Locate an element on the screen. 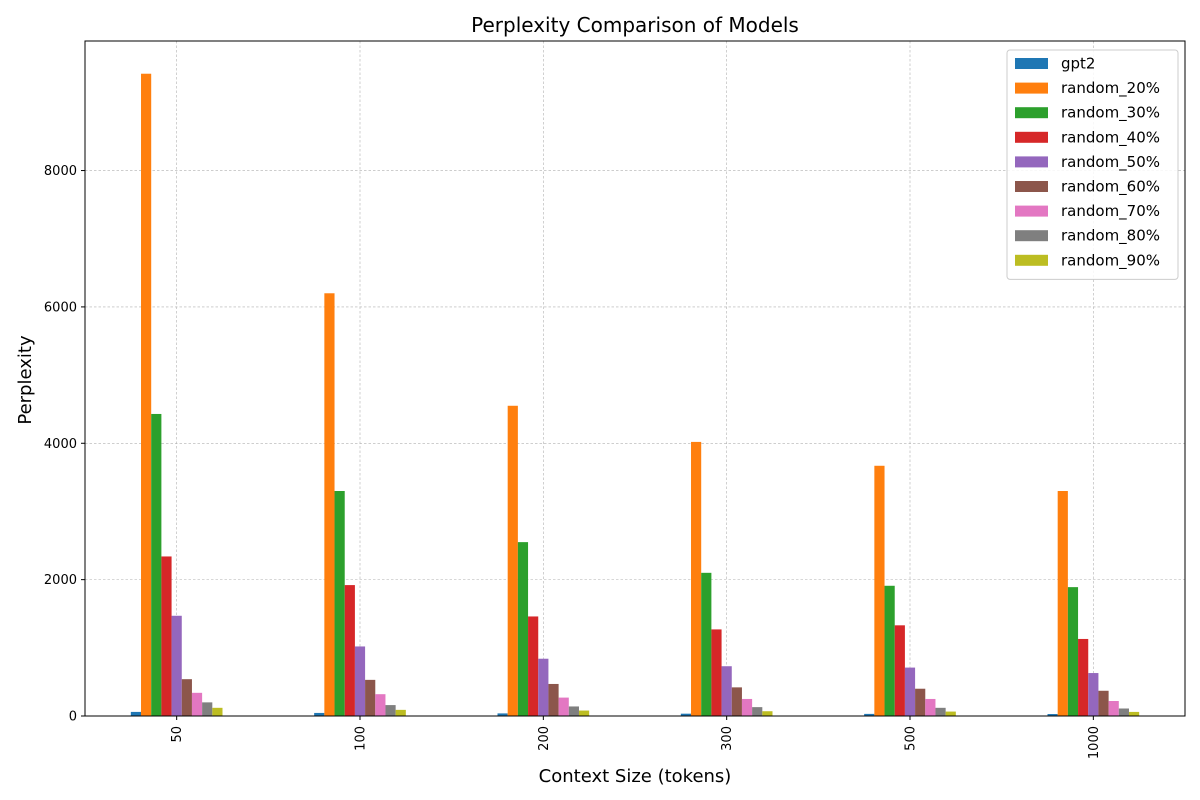 This screenshot has width=1200, height=800. legend-label-random_90%: random_90% is located at coordinates (1110, 260).